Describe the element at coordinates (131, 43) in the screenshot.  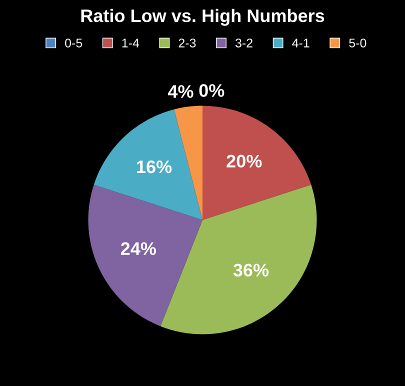
I see `legend-label: 1-4` at that location.